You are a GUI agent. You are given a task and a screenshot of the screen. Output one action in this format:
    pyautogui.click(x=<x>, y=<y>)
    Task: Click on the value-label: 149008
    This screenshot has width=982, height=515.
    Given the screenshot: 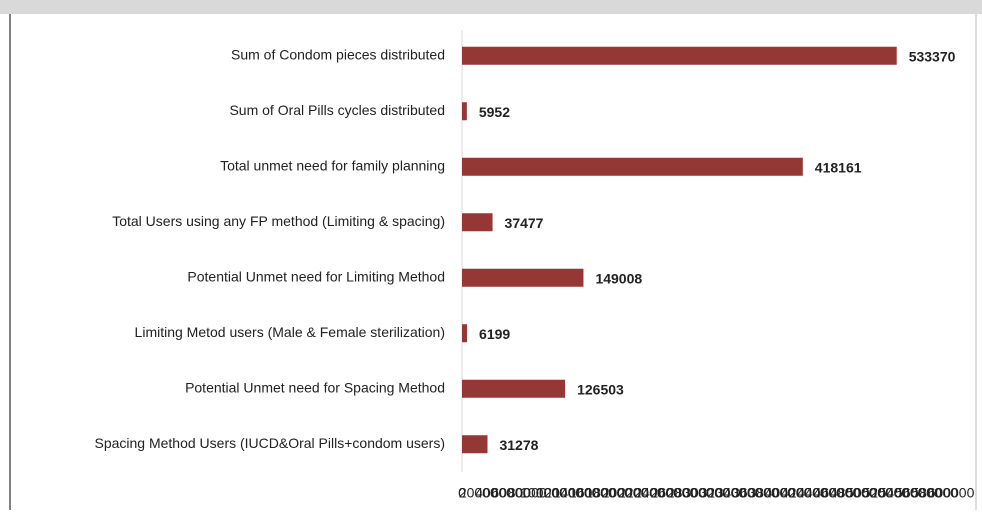 What is the action you would take?
    pyautogui.click(x=618, y=278)
    